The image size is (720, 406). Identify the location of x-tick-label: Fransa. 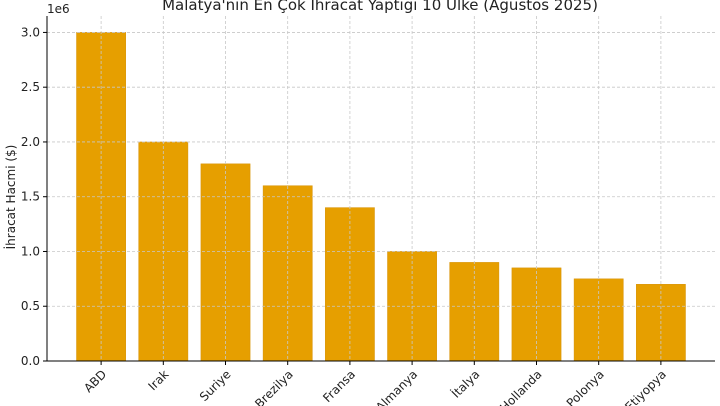
(339, 386).